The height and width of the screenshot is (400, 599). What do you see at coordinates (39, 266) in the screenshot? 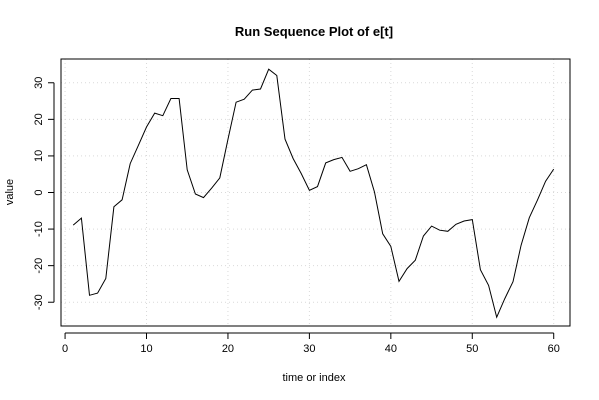
I see `y-tick-label-1: -20` at bounding box center [39, 266].